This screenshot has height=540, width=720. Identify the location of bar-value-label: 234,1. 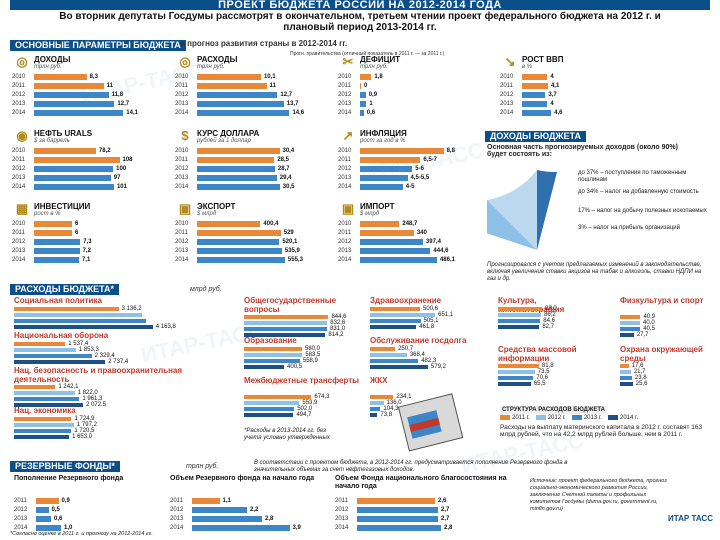
(404, 397).